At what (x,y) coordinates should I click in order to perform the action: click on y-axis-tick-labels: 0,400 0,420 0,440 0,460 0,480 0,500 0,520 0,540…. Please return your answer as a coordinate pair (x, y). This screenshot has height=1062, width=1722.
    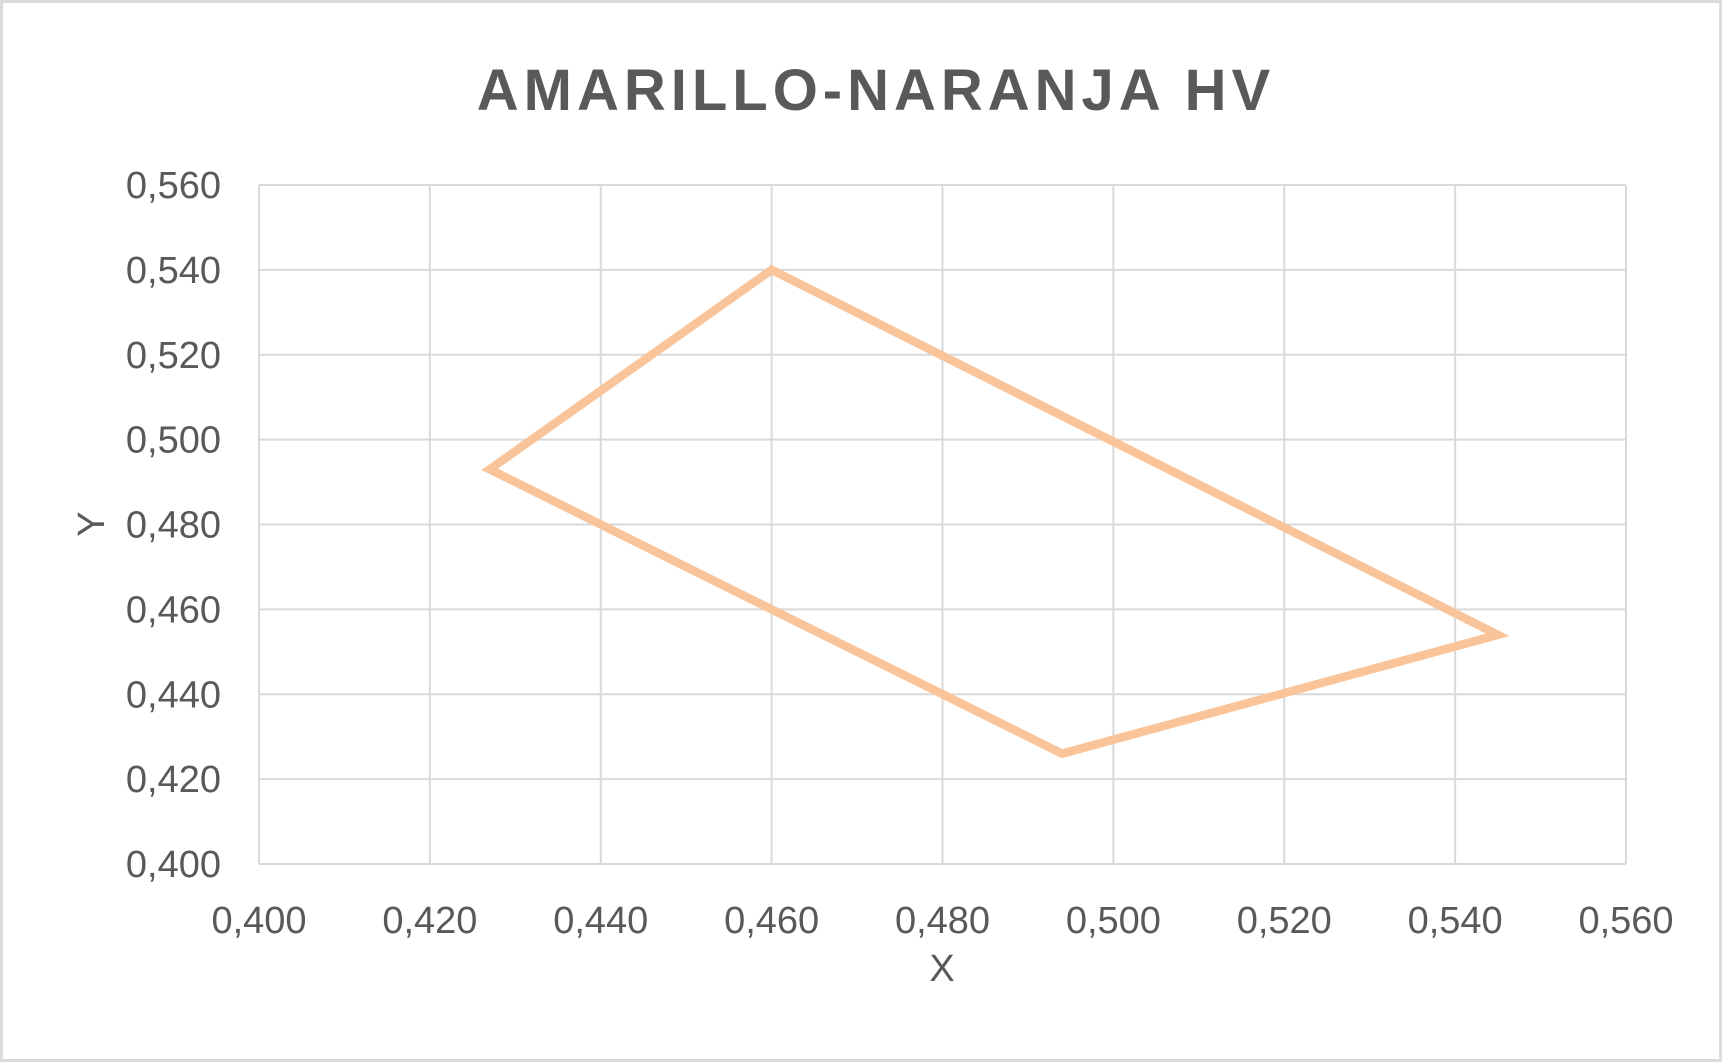
    Looking at the image, I should click on (173, 525).